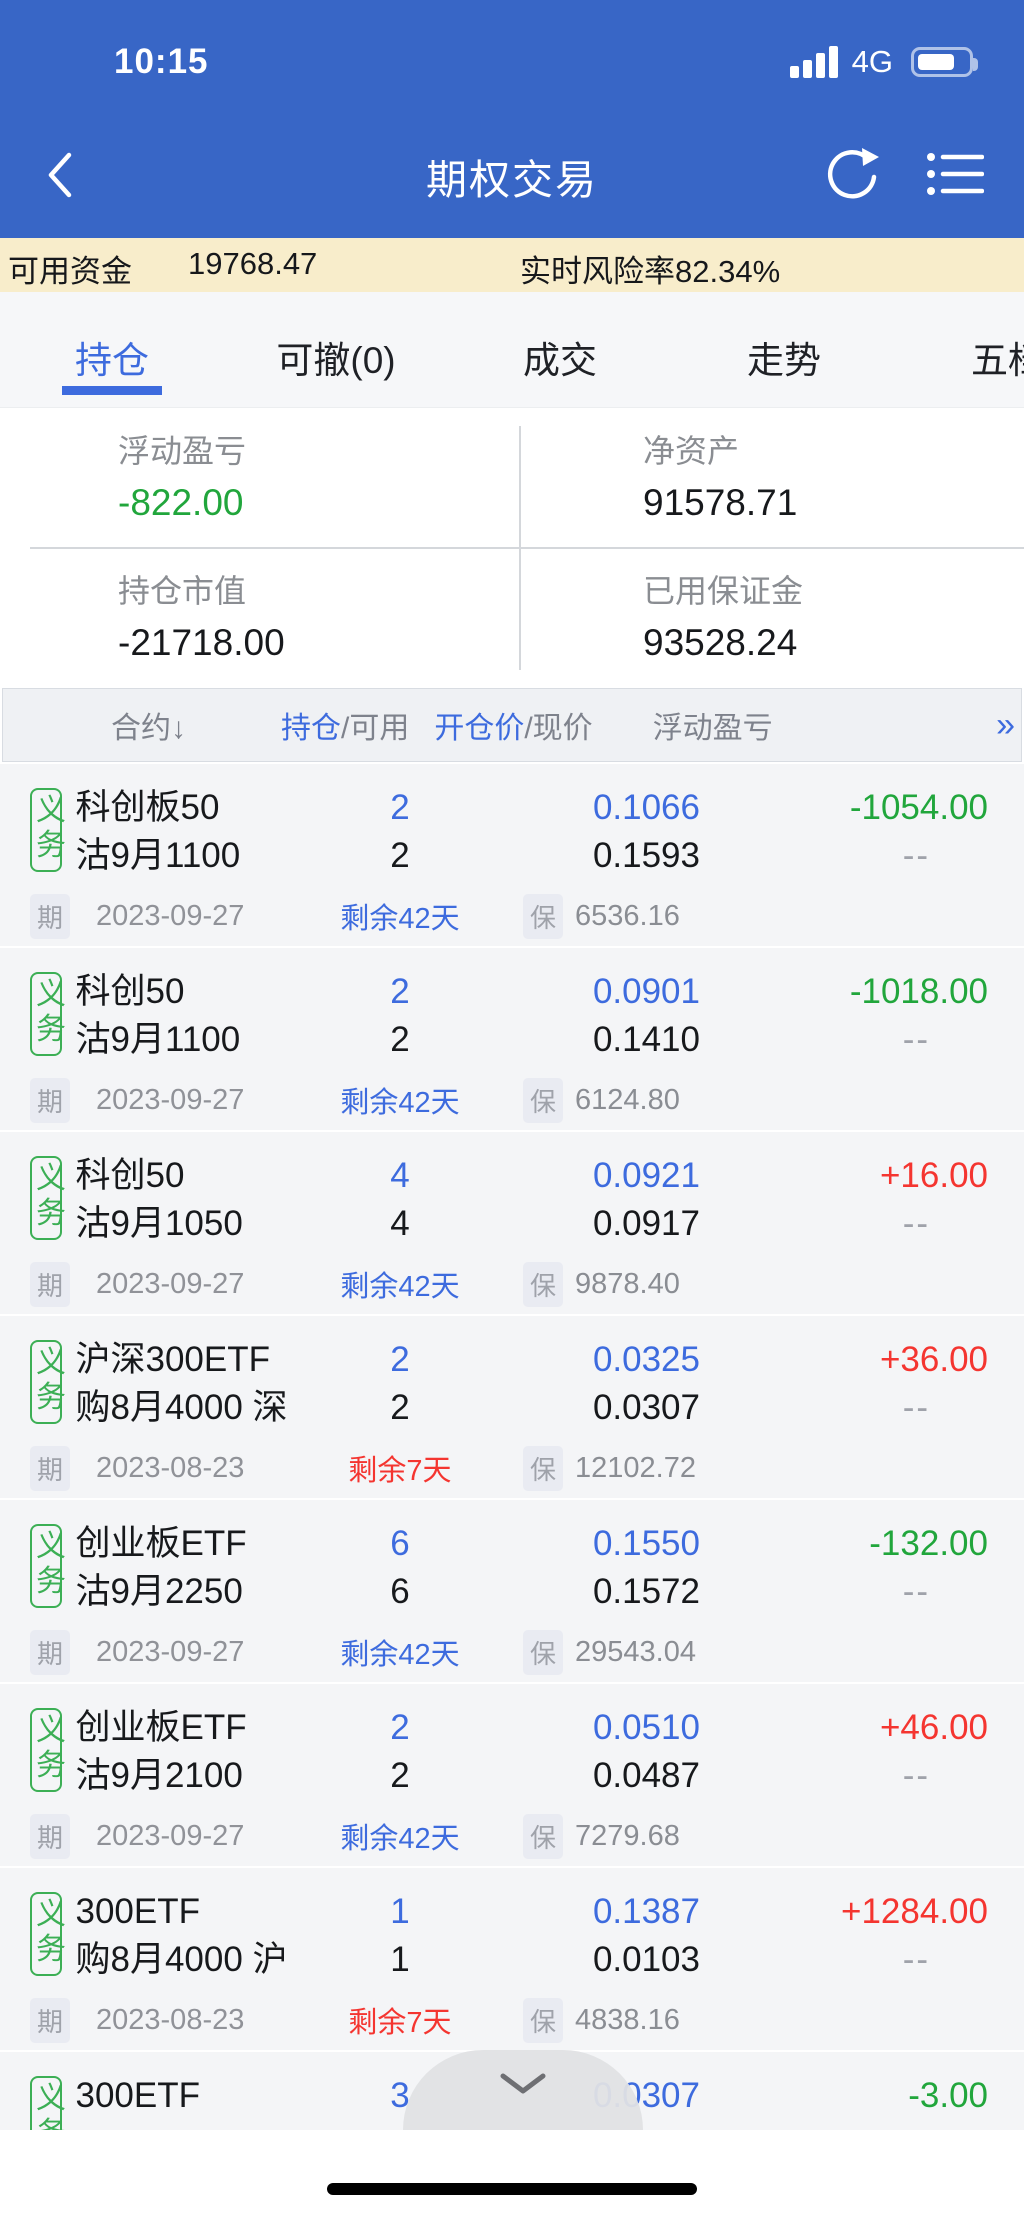  Describe the element at coordinates (60, 177) in the screenshot. I see `back-icon` at that location.